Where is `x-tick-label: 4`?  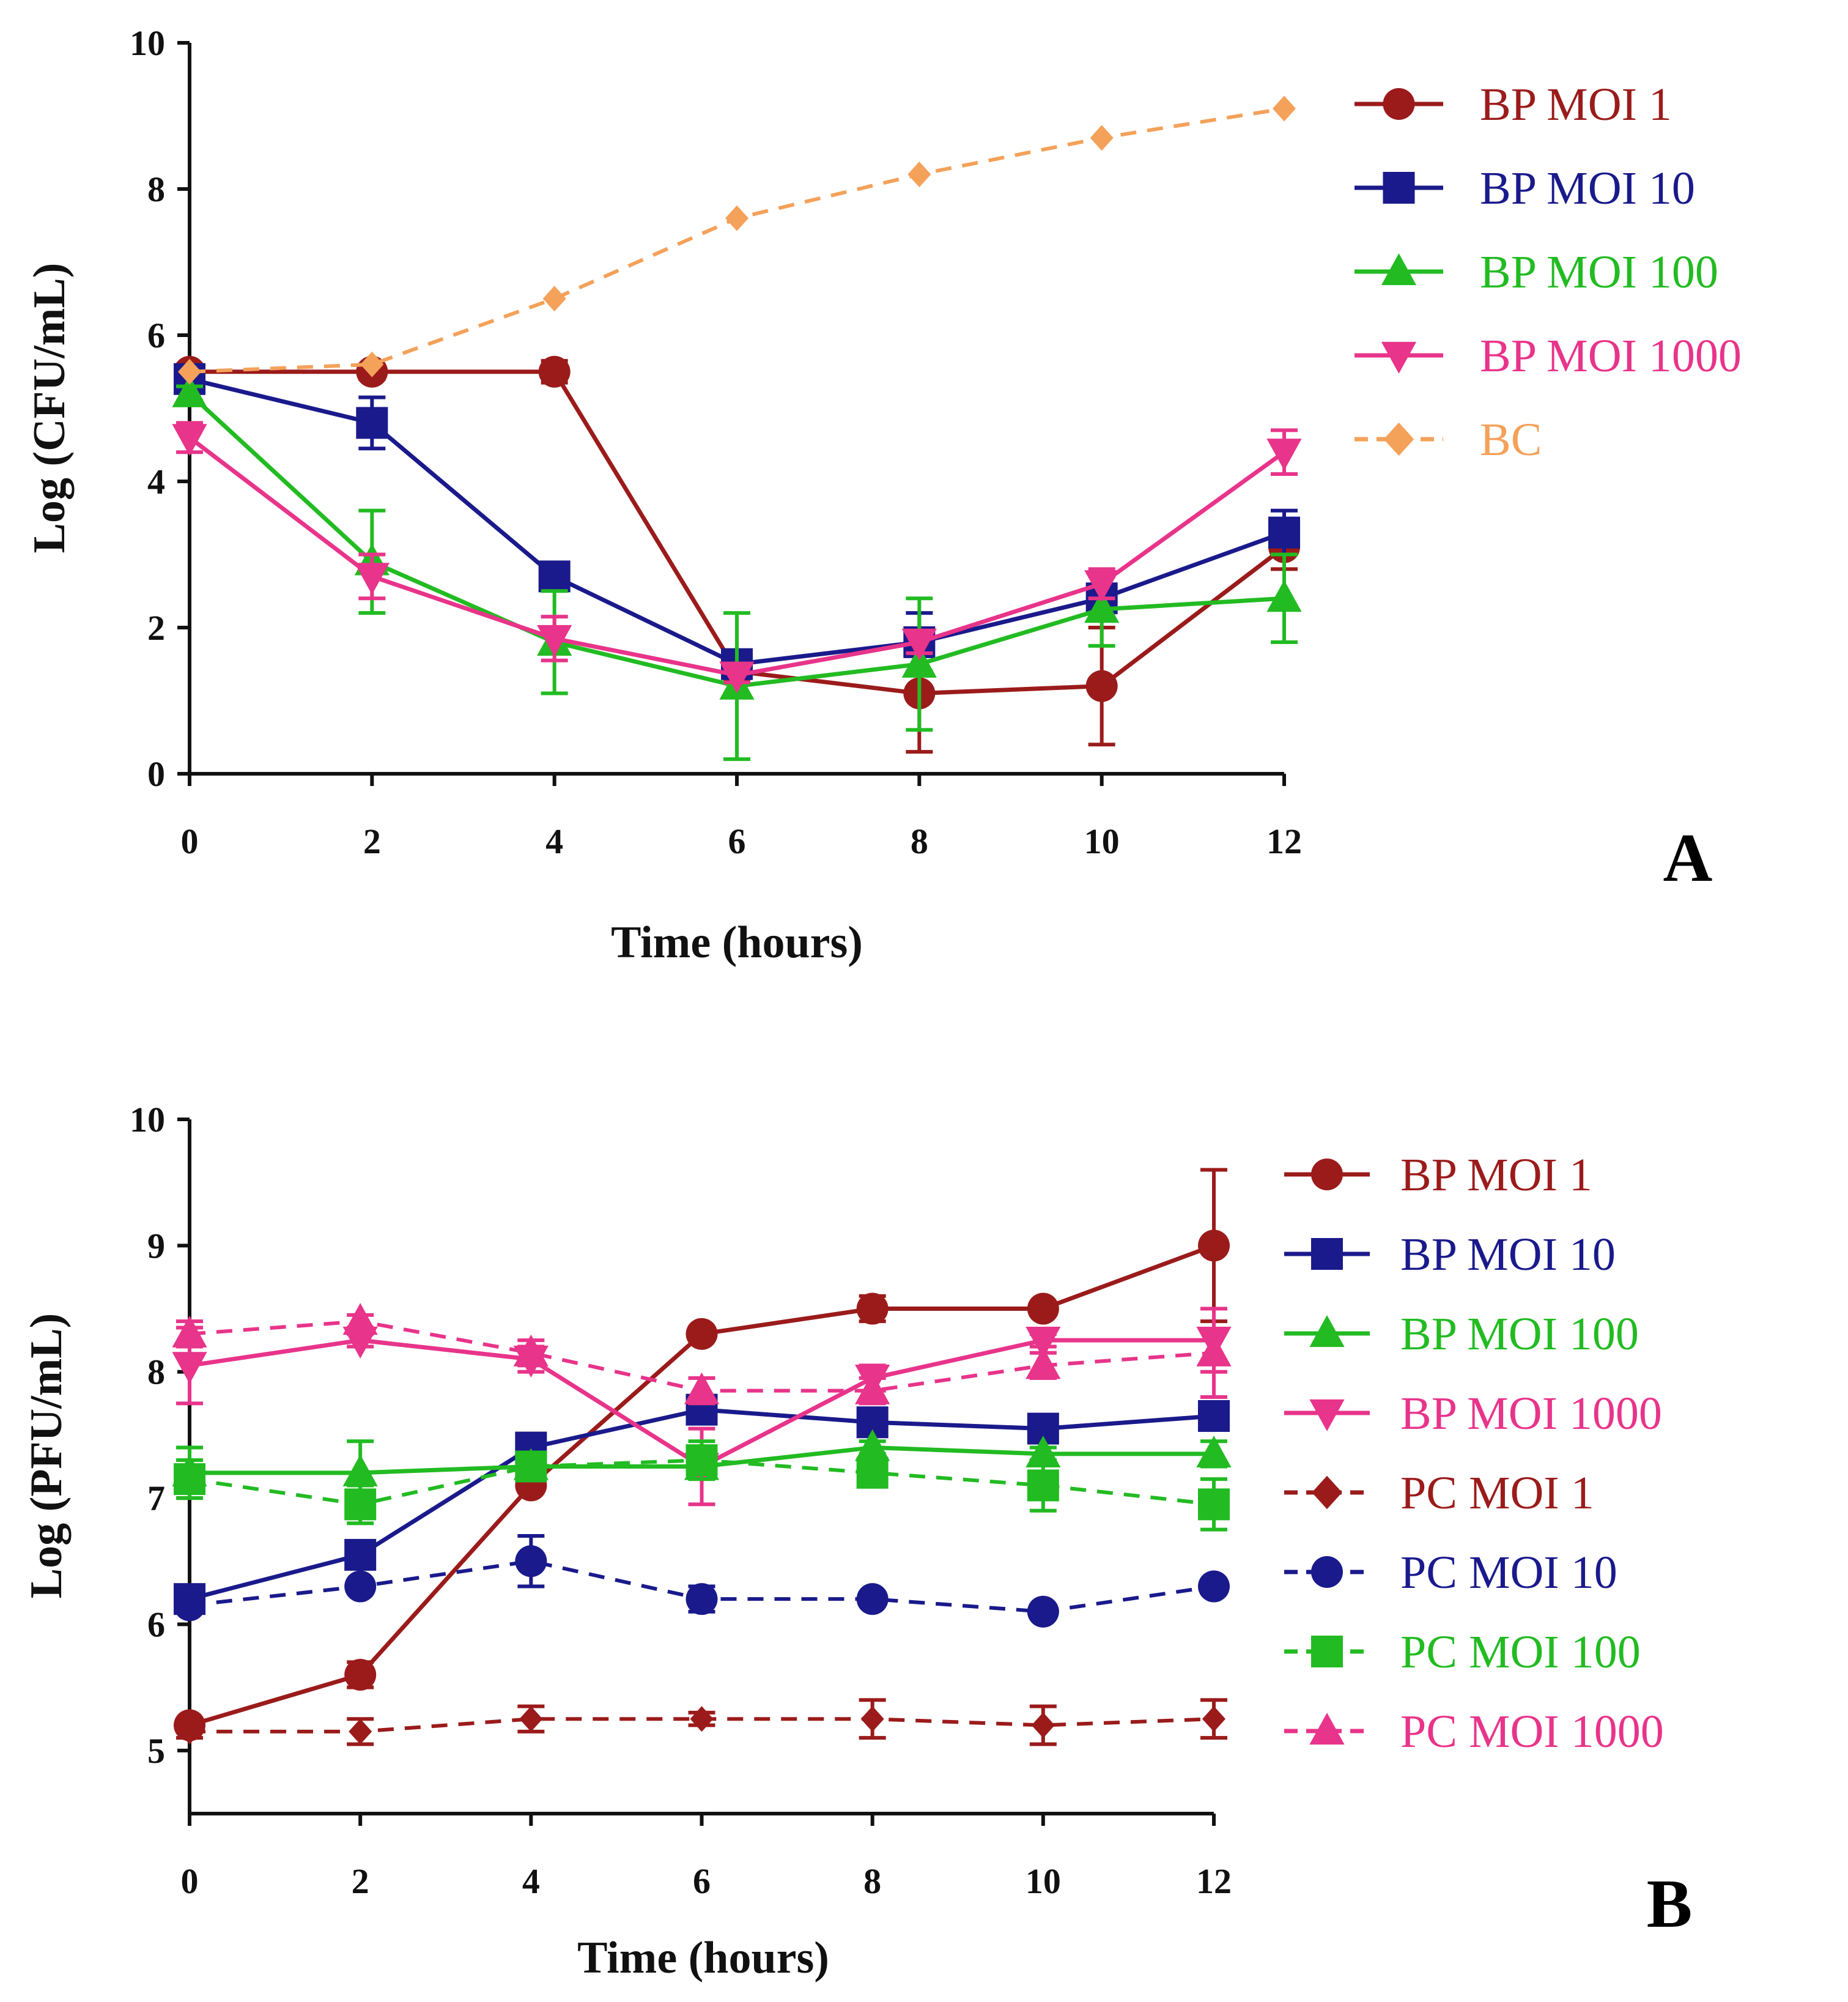
x-tick-label: 4 is located at coordinates (531, 1881).